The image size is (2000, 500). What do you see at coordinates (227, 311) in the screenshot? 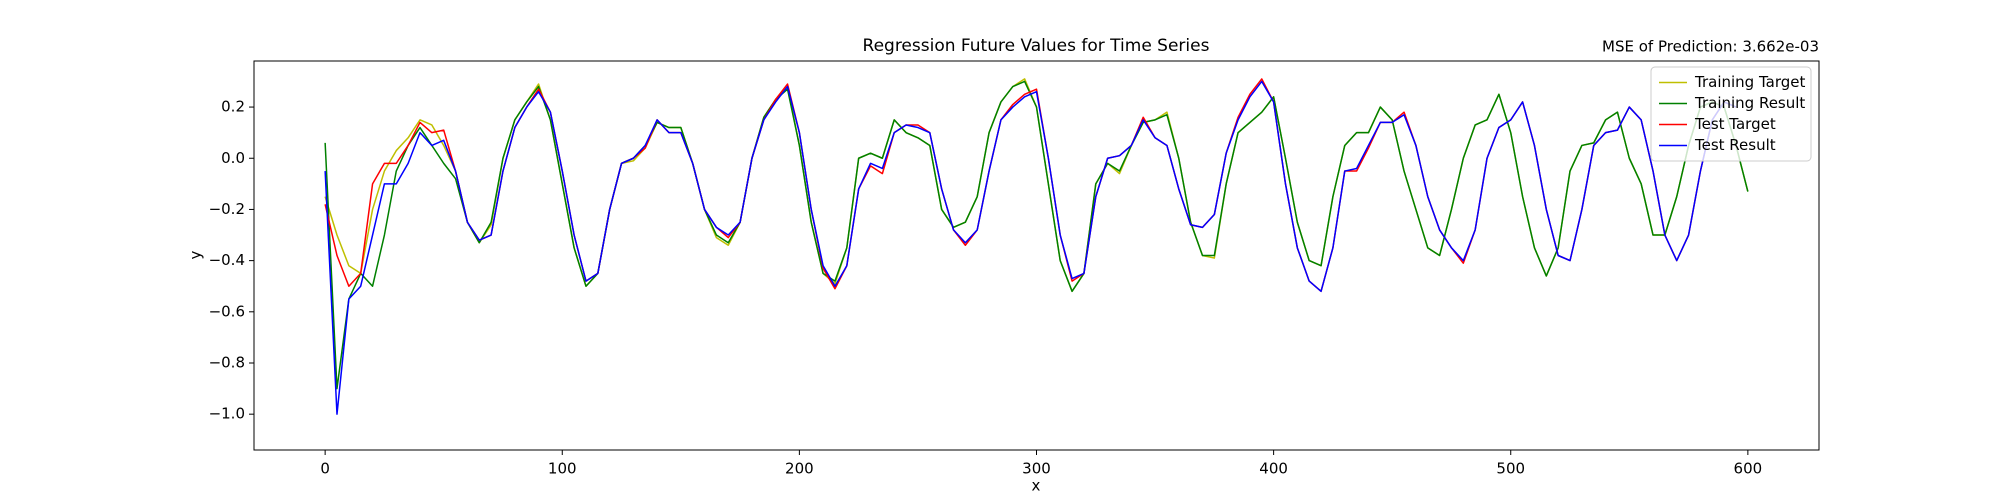
I see `y-tick-label: −0.6` at bounding box center [227, 311].